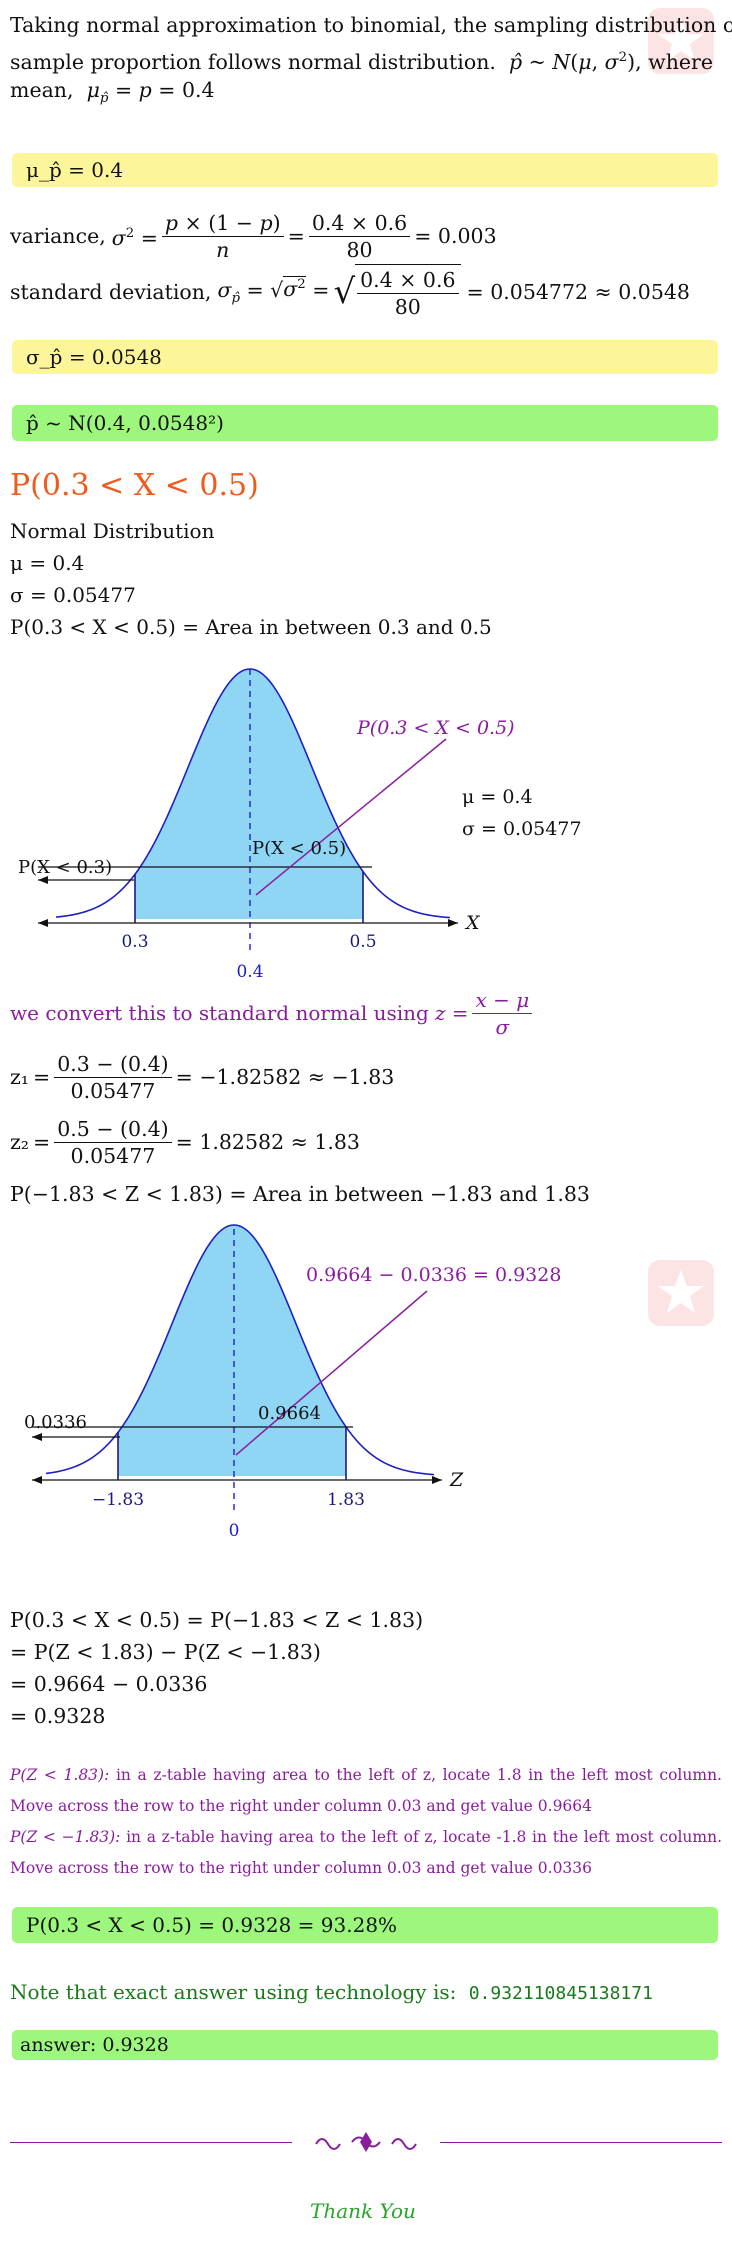 The height and width of the screenshot is (2242, 732). I want to click on normal-mu: μ = 0.4, so click(47, 563).